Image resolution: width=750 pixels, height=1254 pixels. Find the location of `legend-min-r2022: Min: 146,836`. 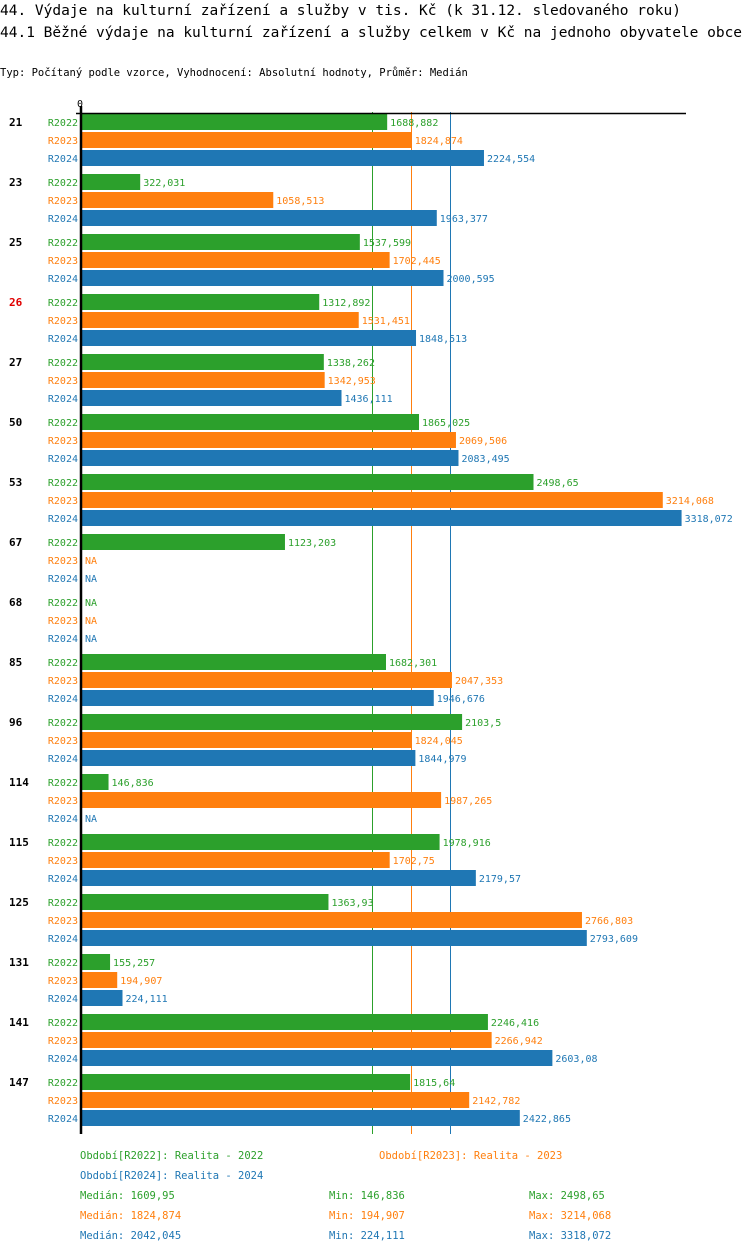

legend-min-r2022: Min: 146,836 is located at coordinates (367, 1196).